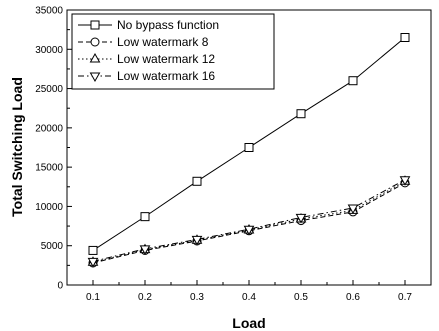 The image size is (439, 331). I want to click on y-tick-label: 25000, so click(49, 89).